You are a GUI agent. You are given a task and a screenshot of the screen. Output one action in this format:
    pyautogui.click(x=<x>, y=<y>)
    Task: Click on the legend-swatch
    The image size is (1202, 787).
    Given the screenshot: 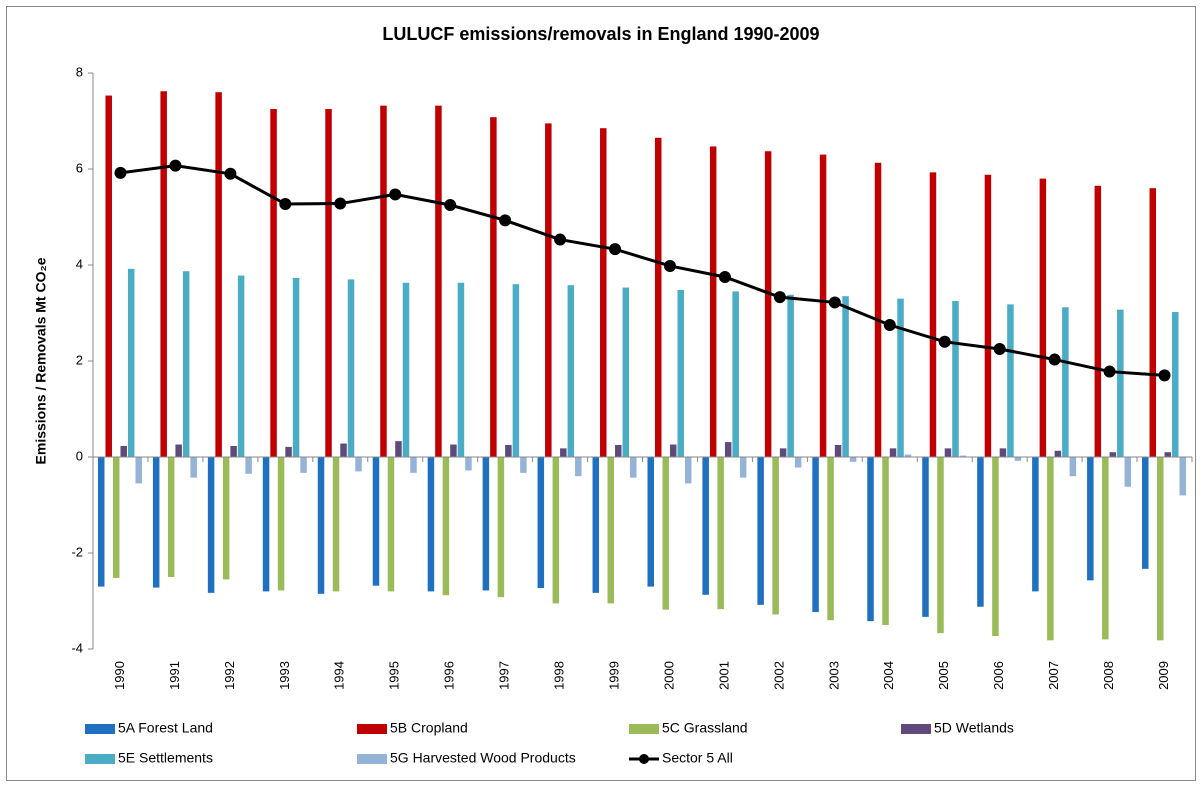 What is the action you would take?
    pyautogui.click(x=372, y=759)
    